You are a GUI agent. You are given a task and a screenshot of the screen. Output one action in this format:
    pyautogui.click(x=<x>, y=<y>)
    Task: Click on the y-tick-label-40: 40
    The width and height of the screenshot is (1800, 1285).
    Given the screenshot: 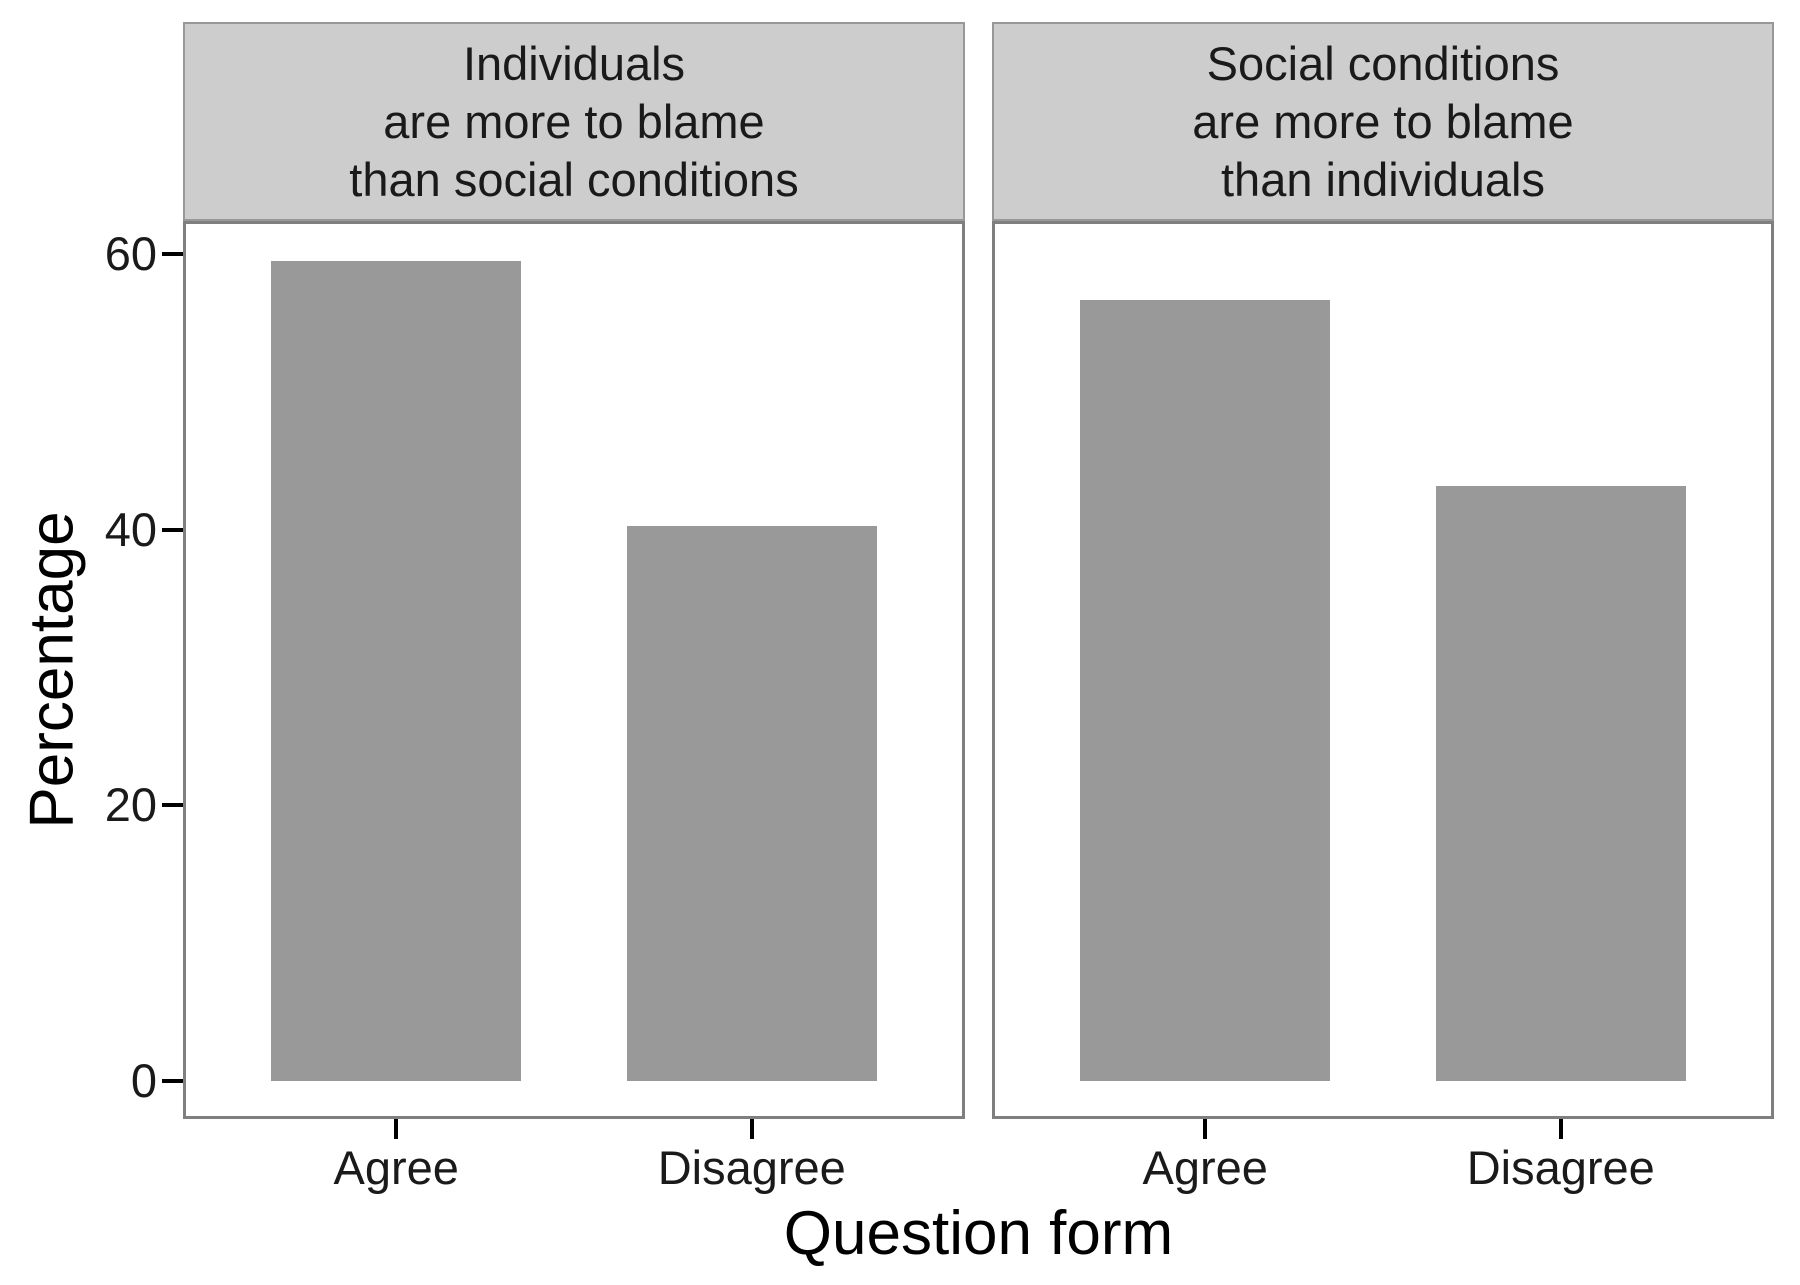 What is the action you would take?
    pyautogui.click(x=130, y=529)
    